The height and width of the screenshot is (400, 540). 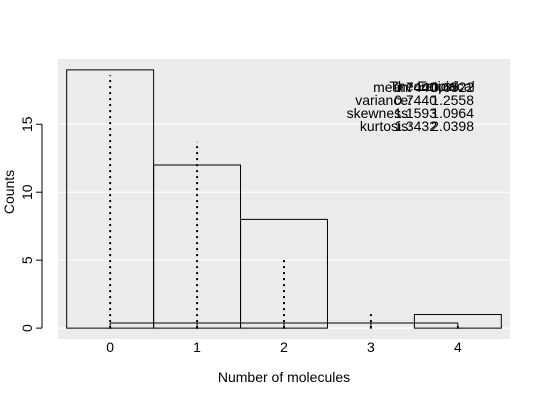 What do you see at coordinates (458, 347) in the screenshot?
I see `x-tick-label-4: 4` at bounding box center [458, 347].